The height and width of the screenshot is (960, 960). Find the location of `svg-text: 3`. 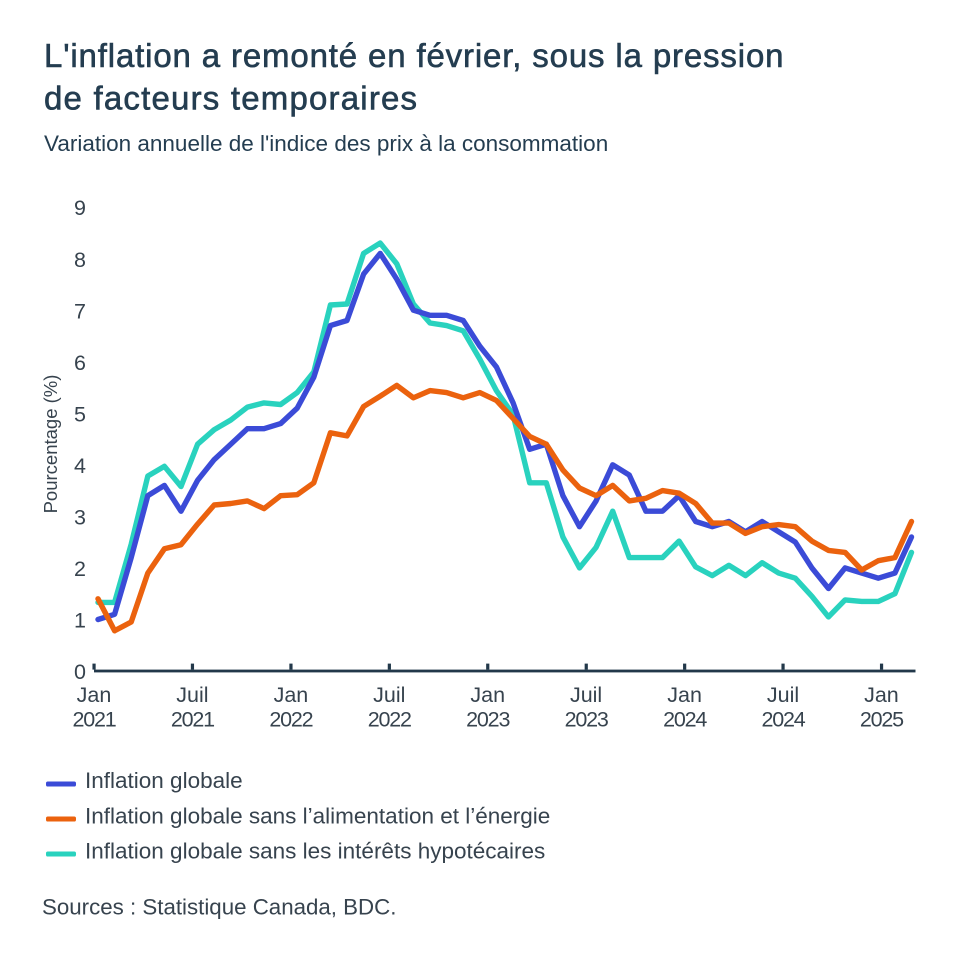

svg-text: 3 is located at coordinates (80, 518).